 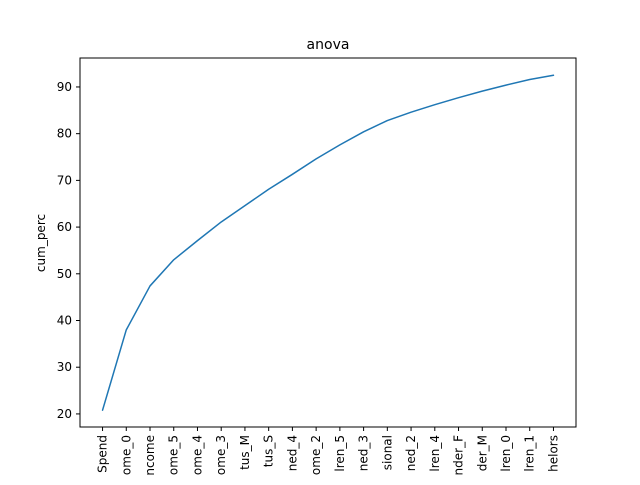 What do you see at coordinates (64, 180) in the screenshot?
I see `y-tick-label: 70` at bounding box center [64, 180].